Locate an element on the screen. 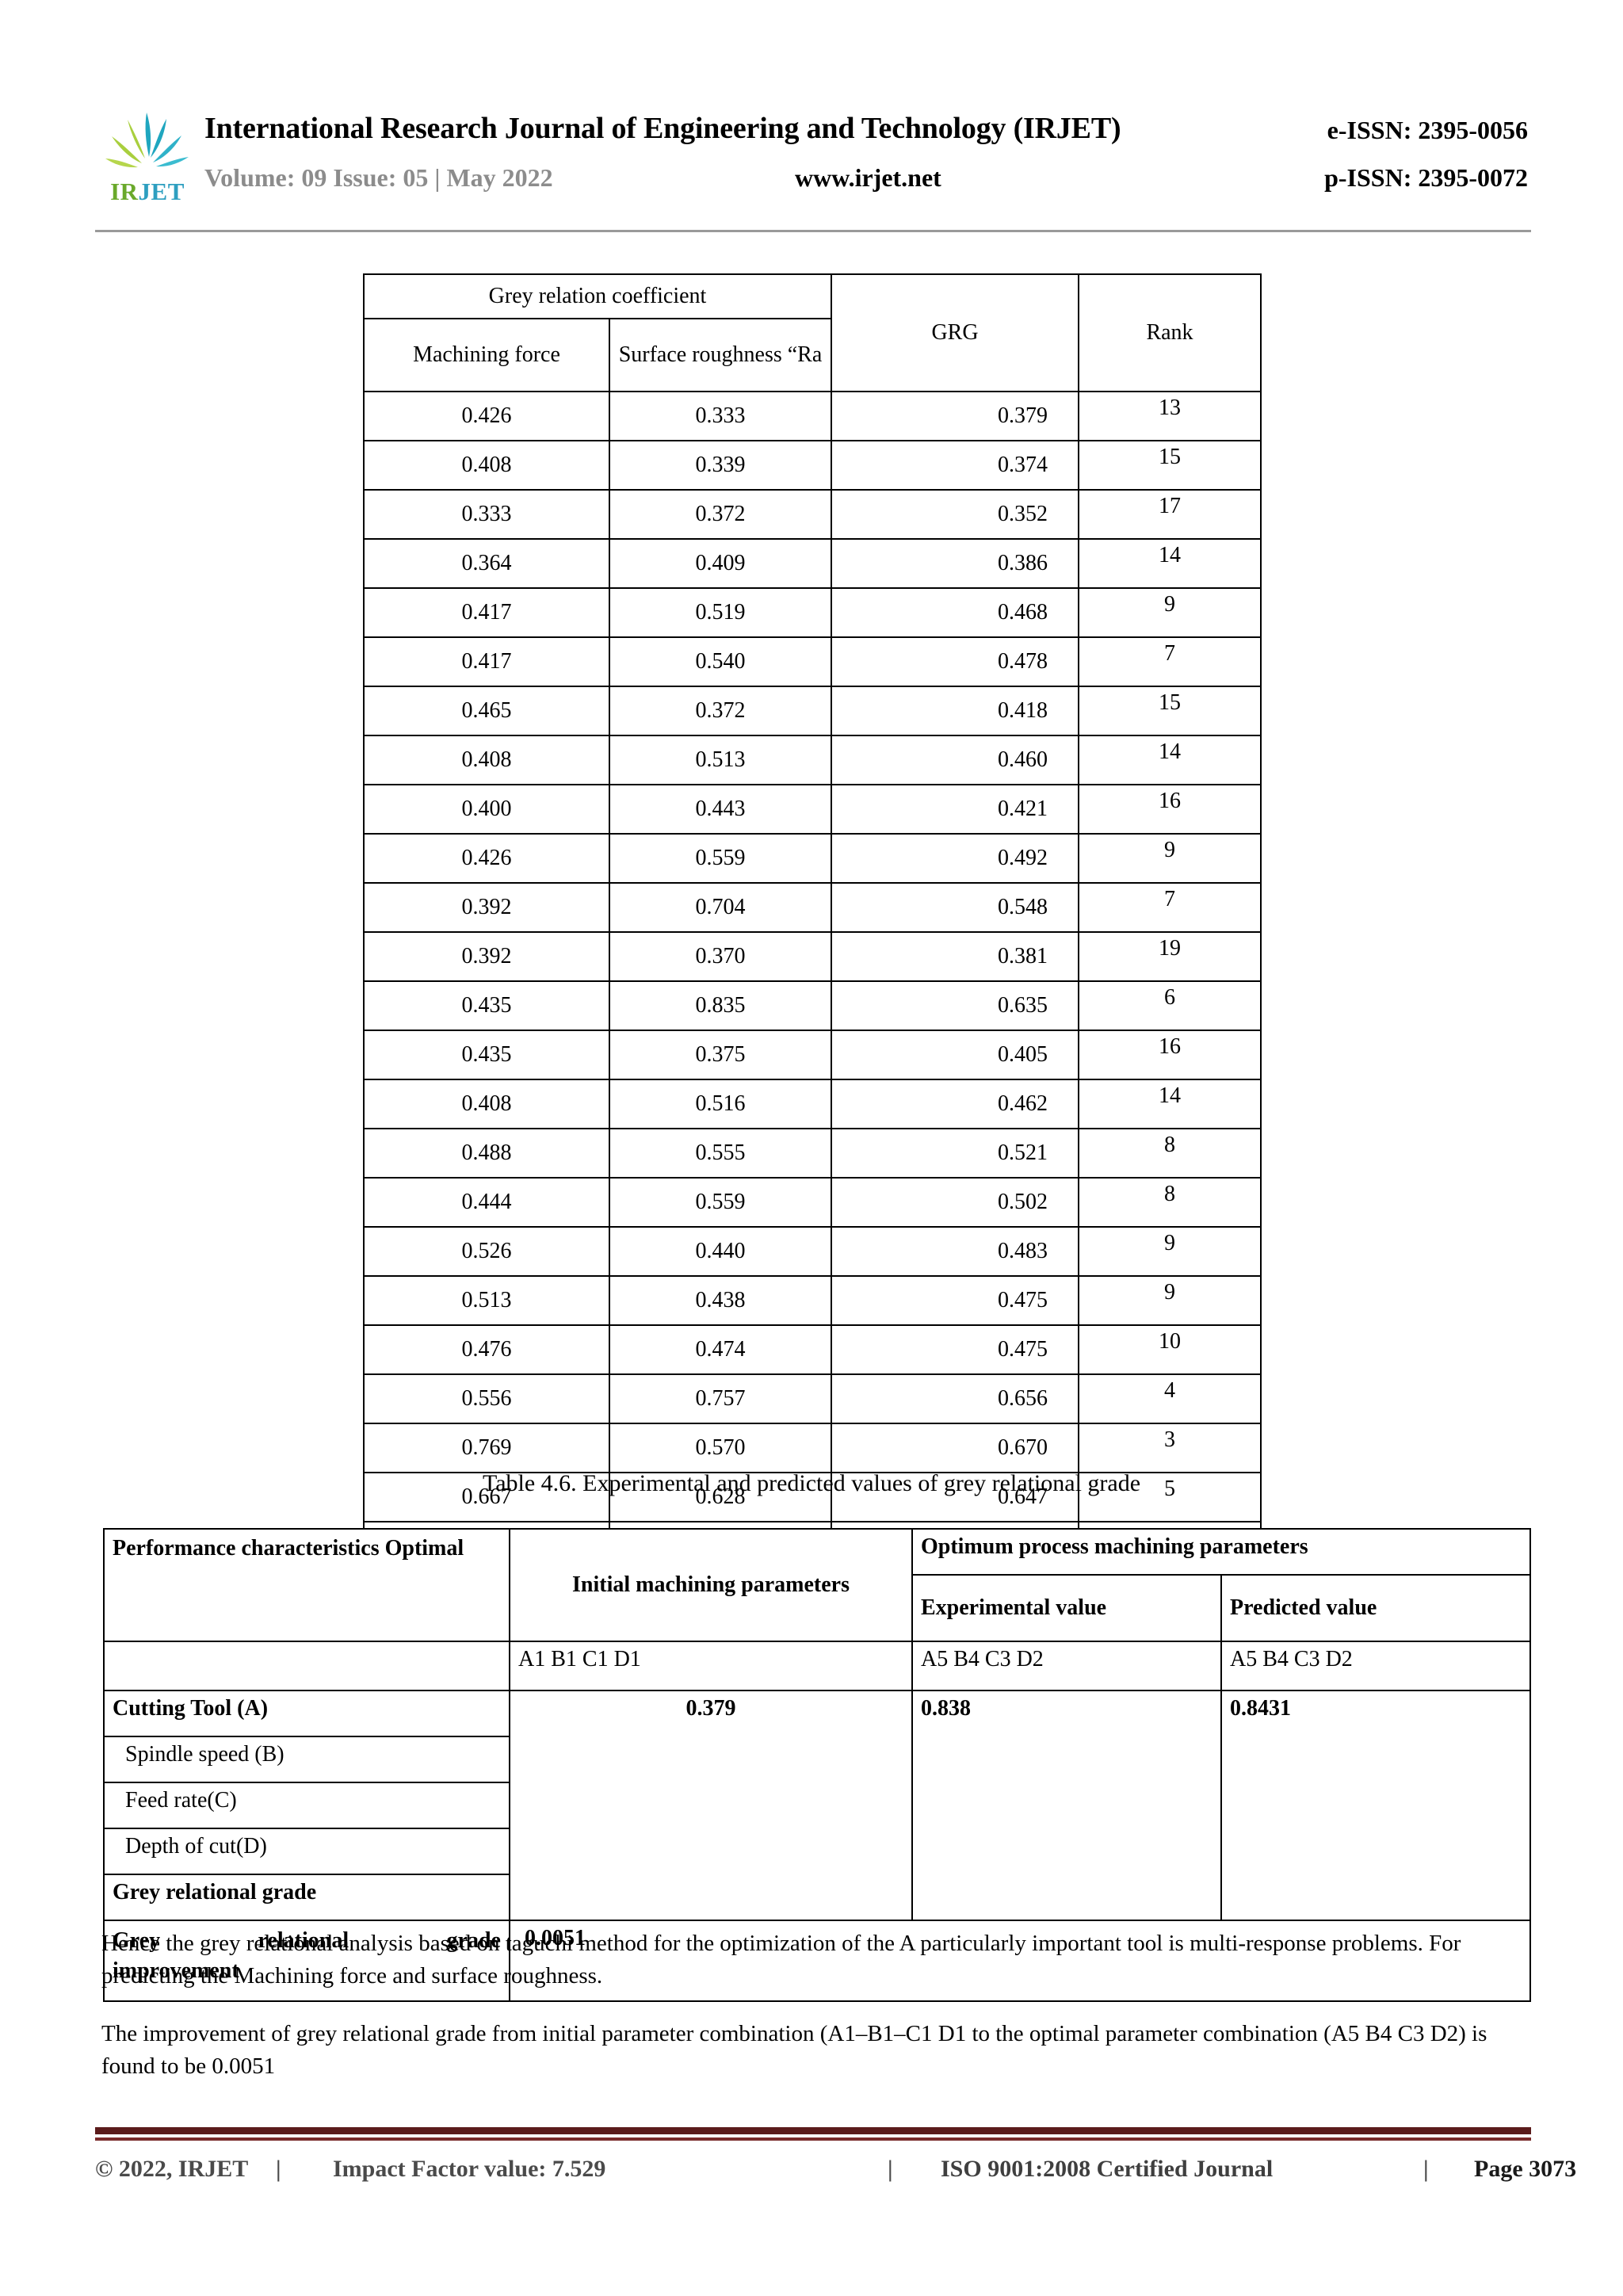 The height and width of the screenshot is (2296, 1623). footer-copyright: © 2022, IRJET is located at coordinates (172, 2169).